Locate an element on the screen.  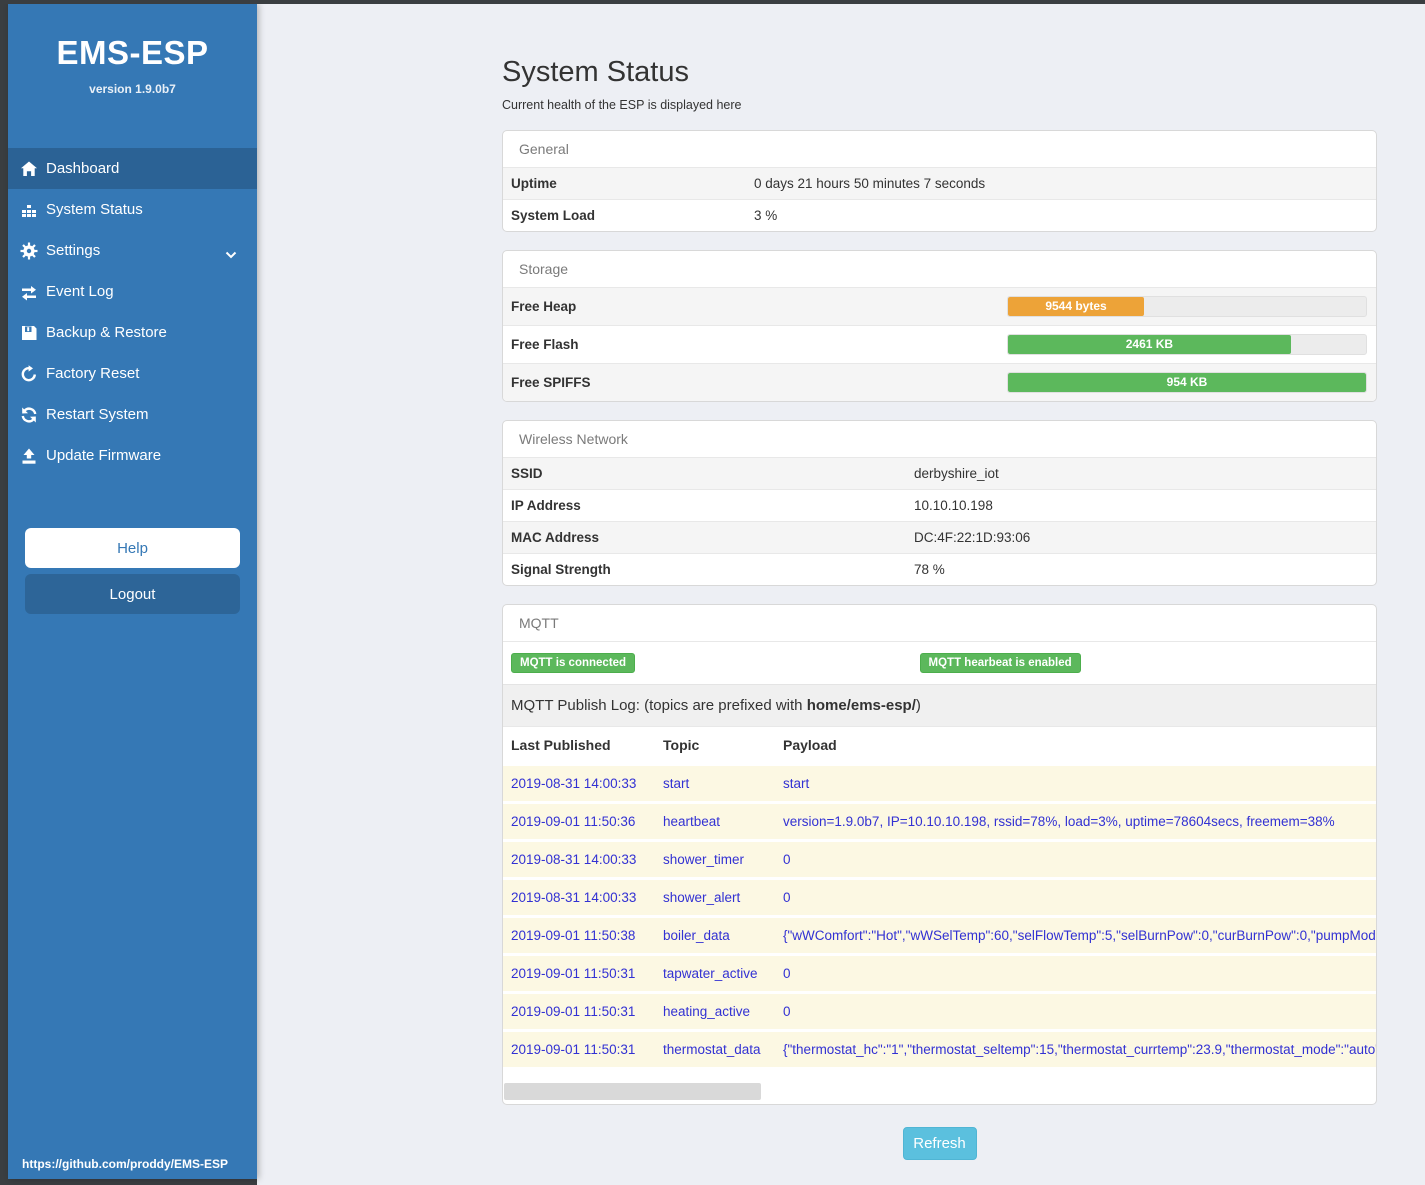
window-frame-top is located at coordinates (712, 2).